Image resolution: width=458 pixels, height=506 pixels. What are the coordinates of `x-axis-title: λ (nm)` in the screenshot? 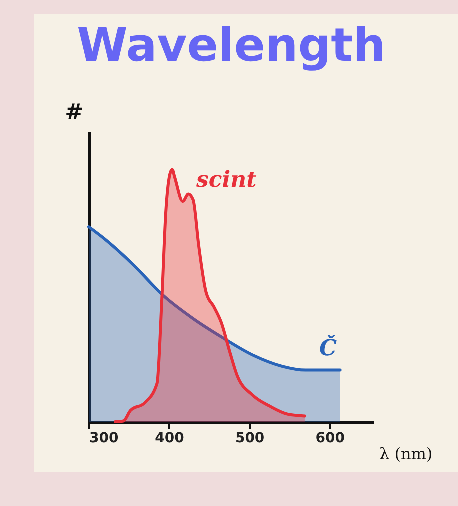 It's located at (406, 454).